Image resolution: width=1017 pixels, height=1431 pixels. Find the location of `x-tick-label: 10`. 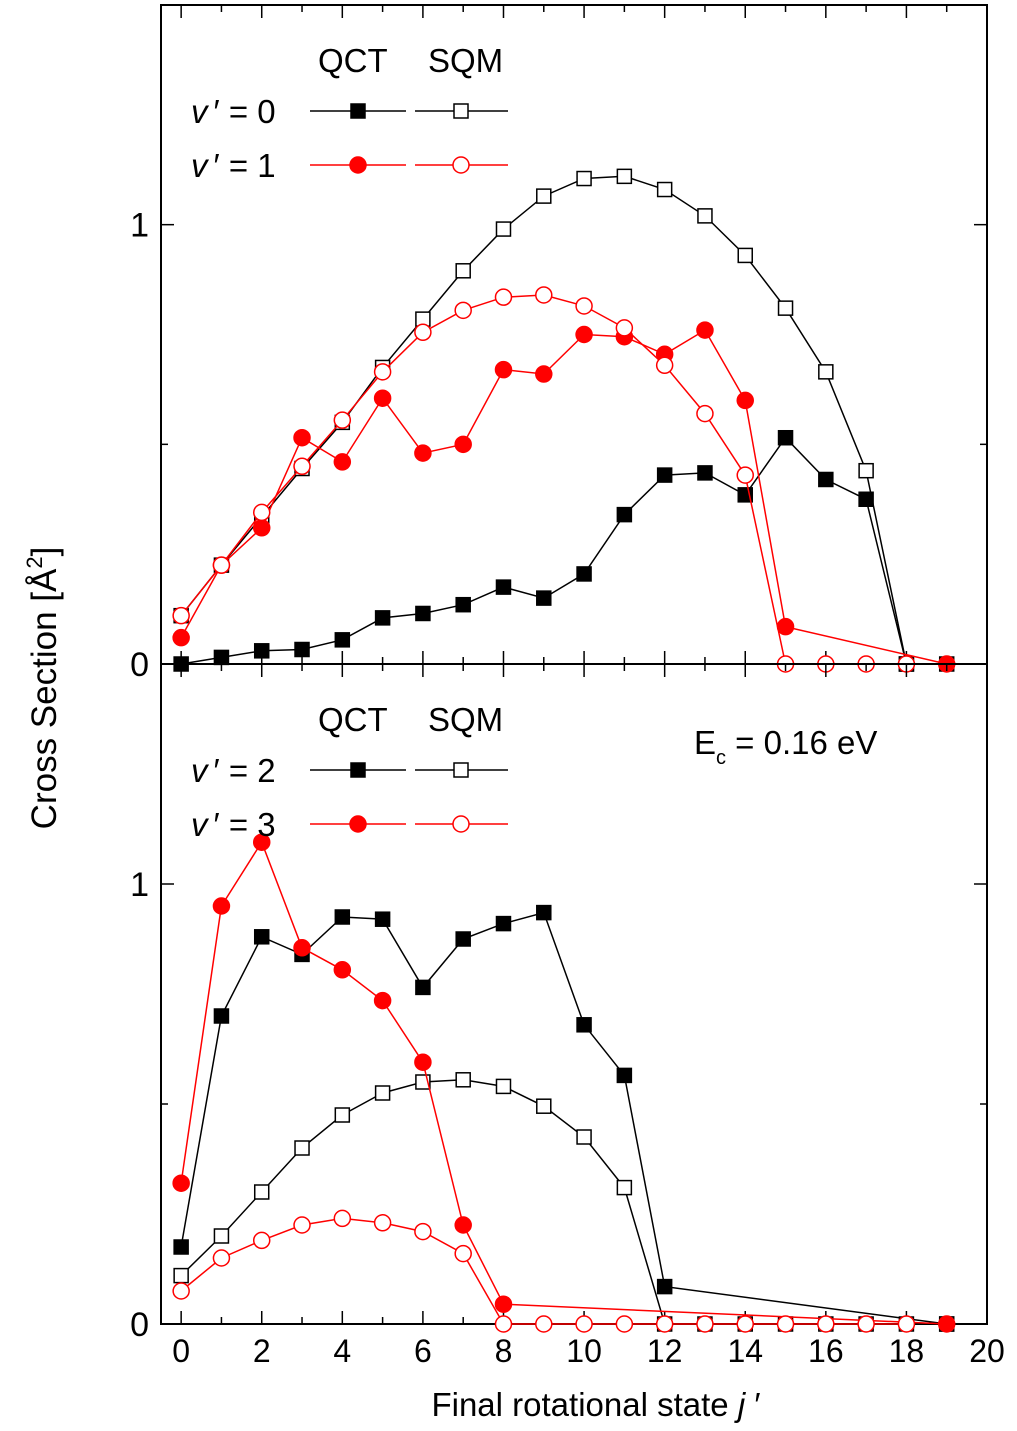

x-tick-label: 10 is located at coordinates (584, 1351).